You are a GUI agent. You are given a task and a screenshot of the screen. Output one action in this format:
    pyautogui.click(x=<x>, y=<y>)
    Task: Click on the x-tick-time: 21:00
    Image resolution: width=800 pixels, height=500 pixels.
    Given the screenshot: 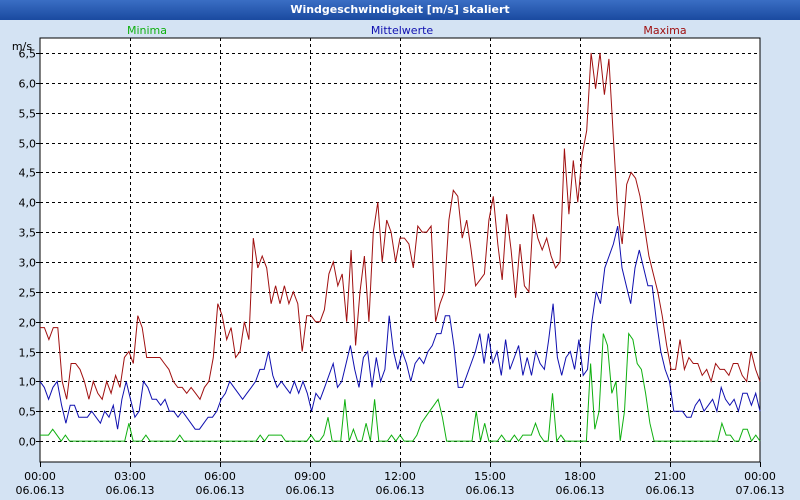 What is the action you would take?
    pyautogui.click(x=670, y=476)
    